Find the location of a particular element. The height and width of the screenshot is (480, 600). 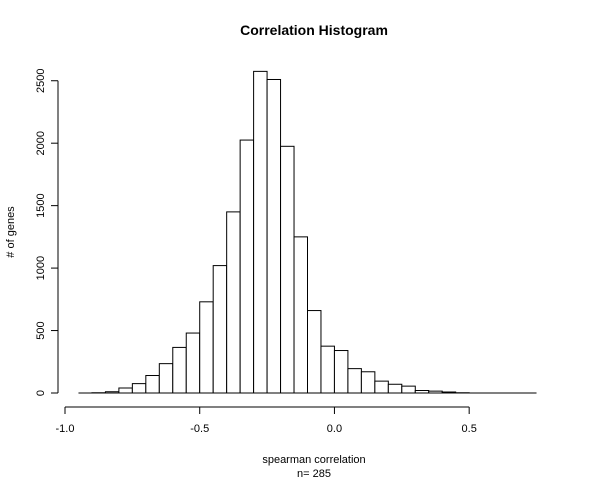

x-axis: -1.0 -0.5 0.0 0.5 is located at coordinates (266, 420).